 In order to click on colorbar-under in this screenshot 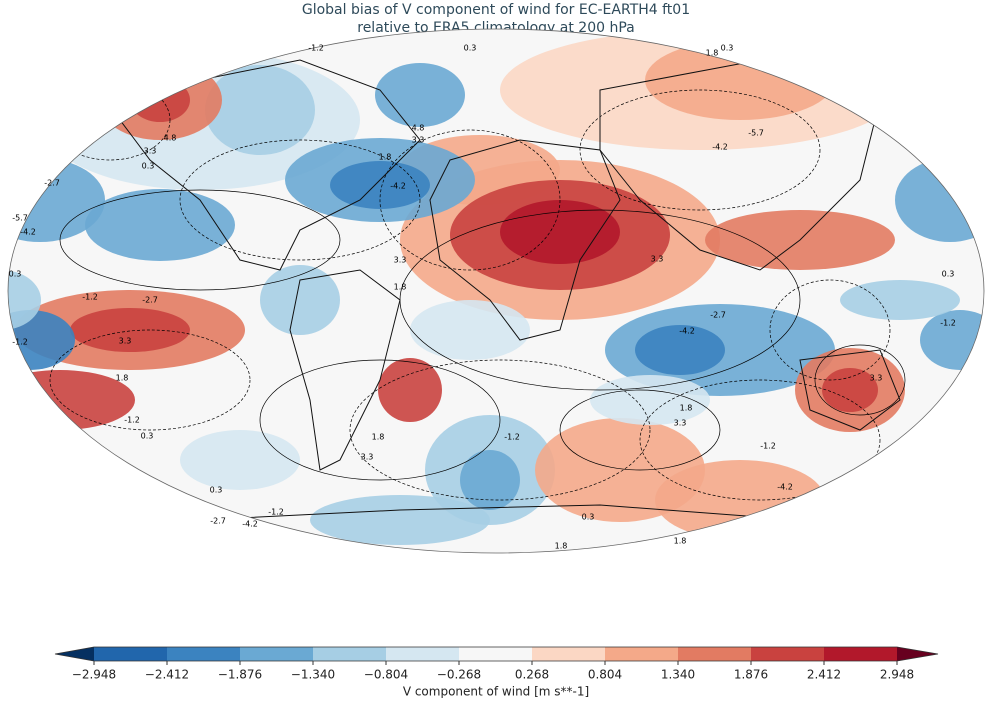, I will do `click(74, 654)`.